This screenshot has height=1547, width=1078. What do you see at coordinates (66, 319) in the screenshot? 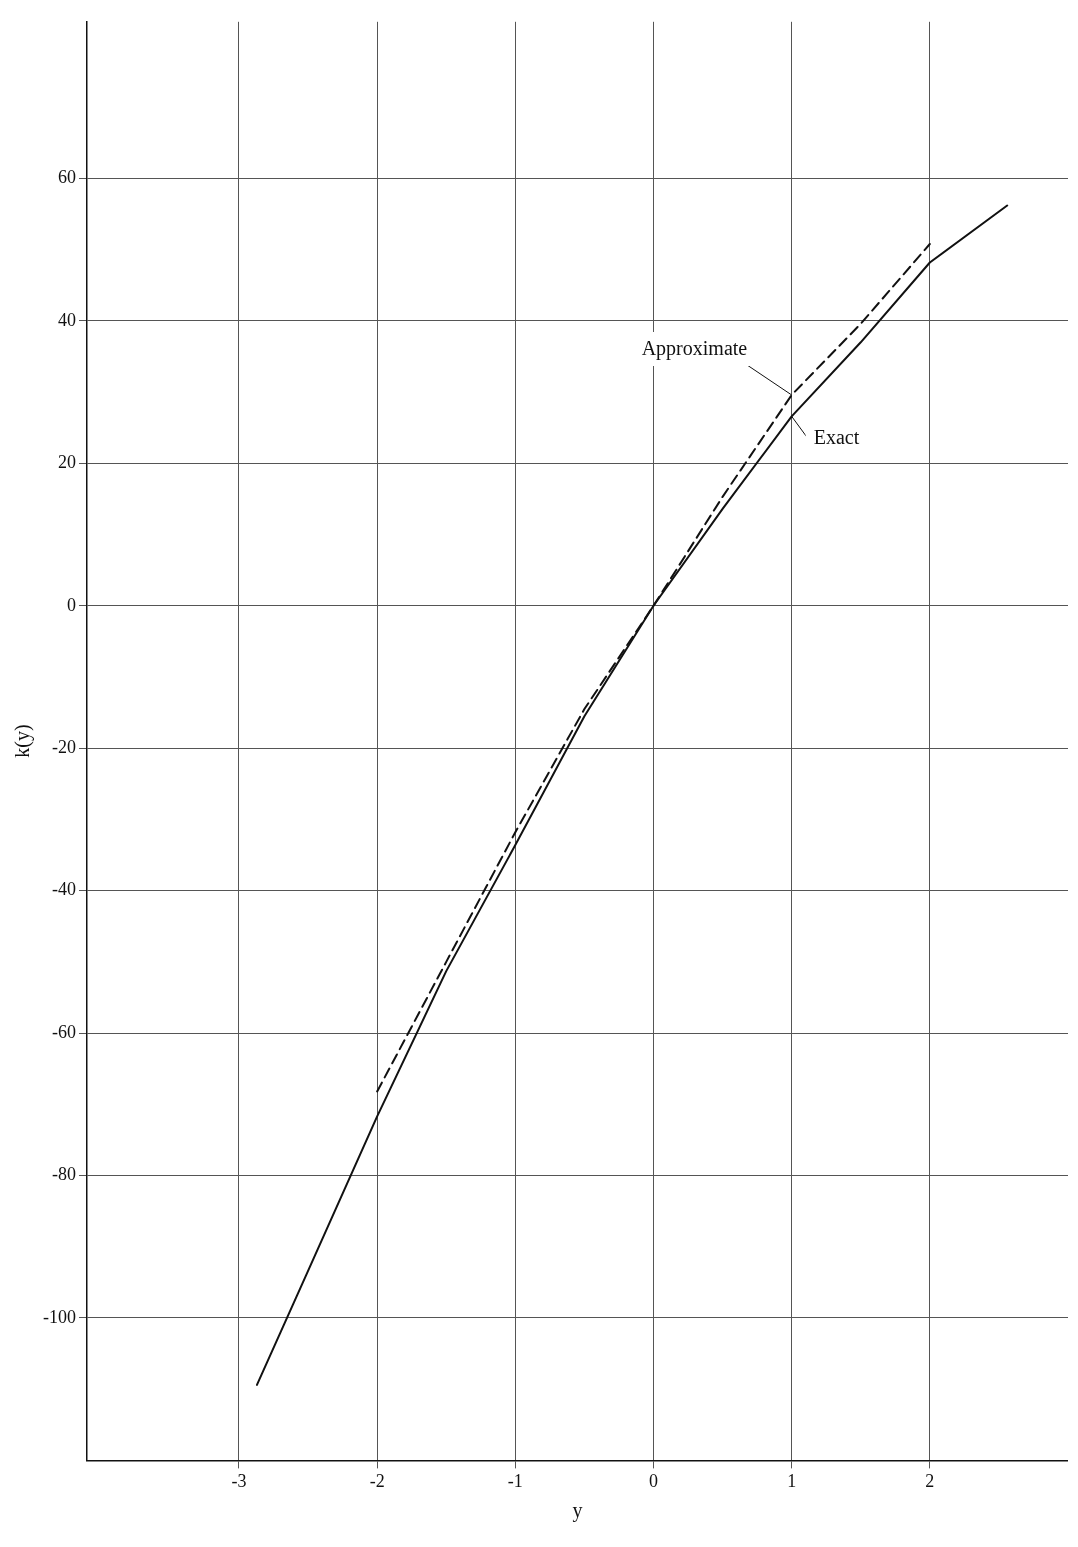
I see `y-tick-label: 40` at bounding box center [66, 319].